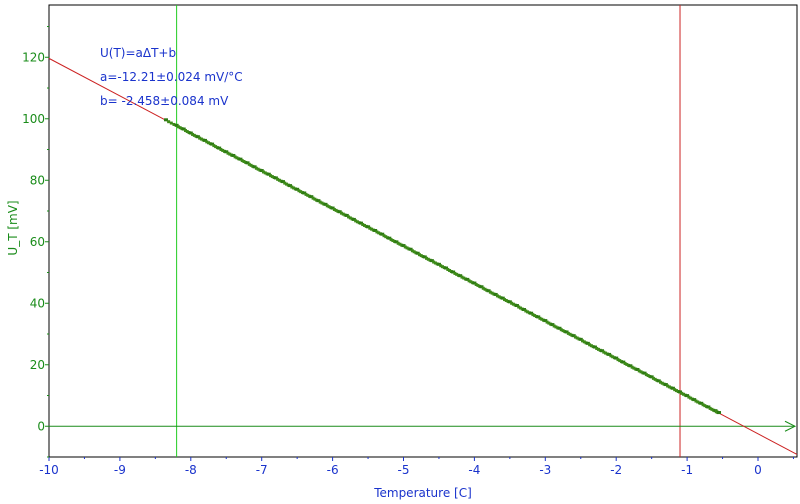  Describe the element at coordinates (37, 242) in the screenshot. I see `y-tick-label: 60` at that location.